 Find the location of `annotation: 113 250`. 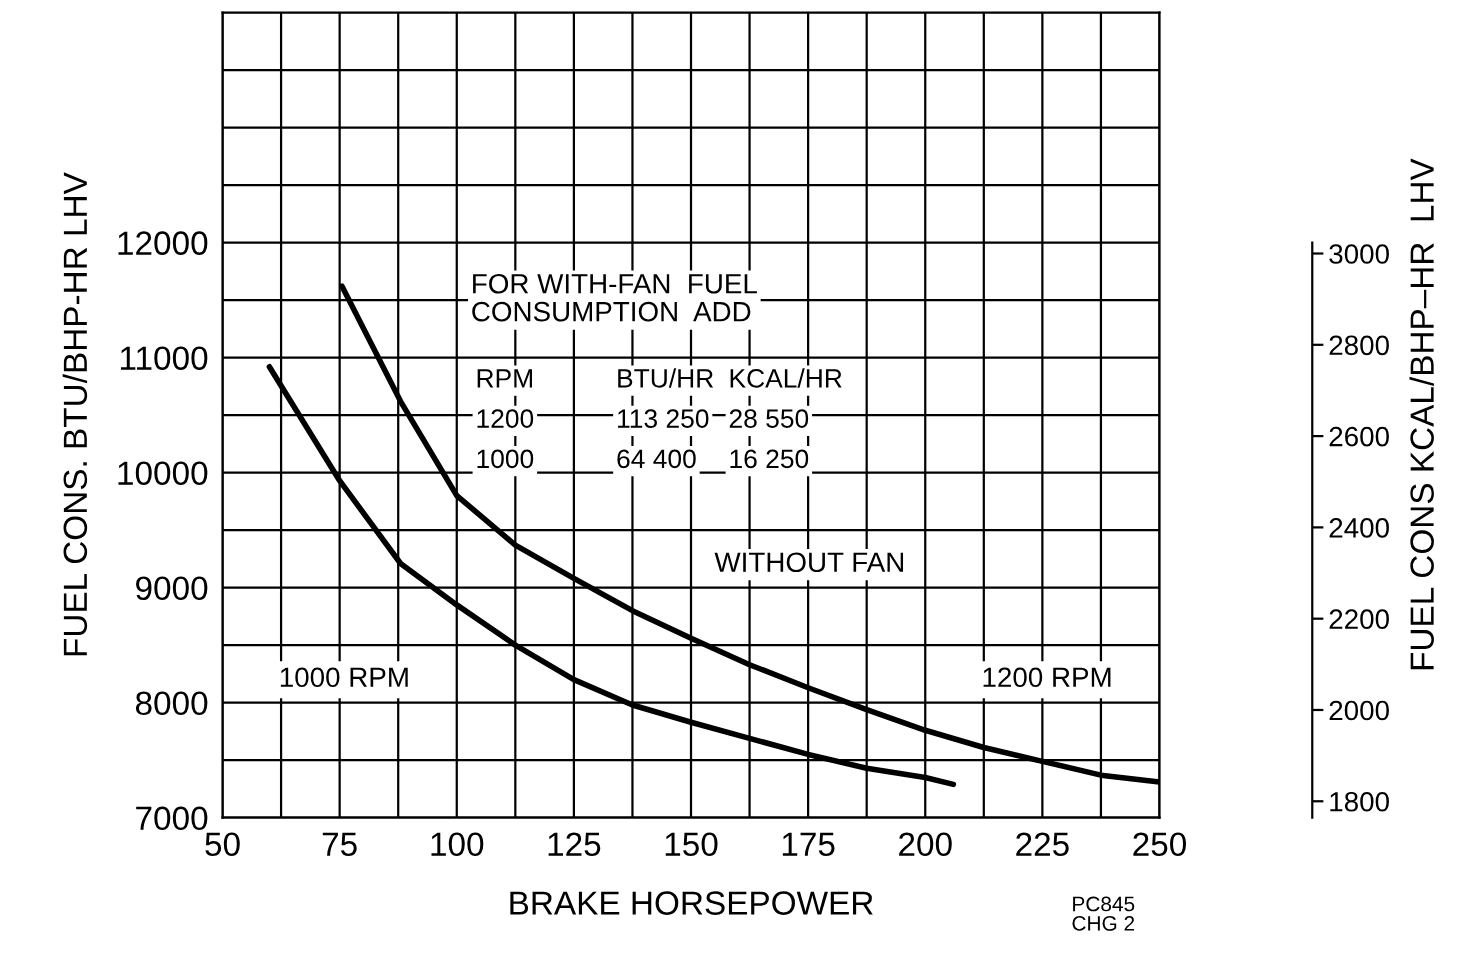

annotation: 113 250 is located at coordinates (663, 418).